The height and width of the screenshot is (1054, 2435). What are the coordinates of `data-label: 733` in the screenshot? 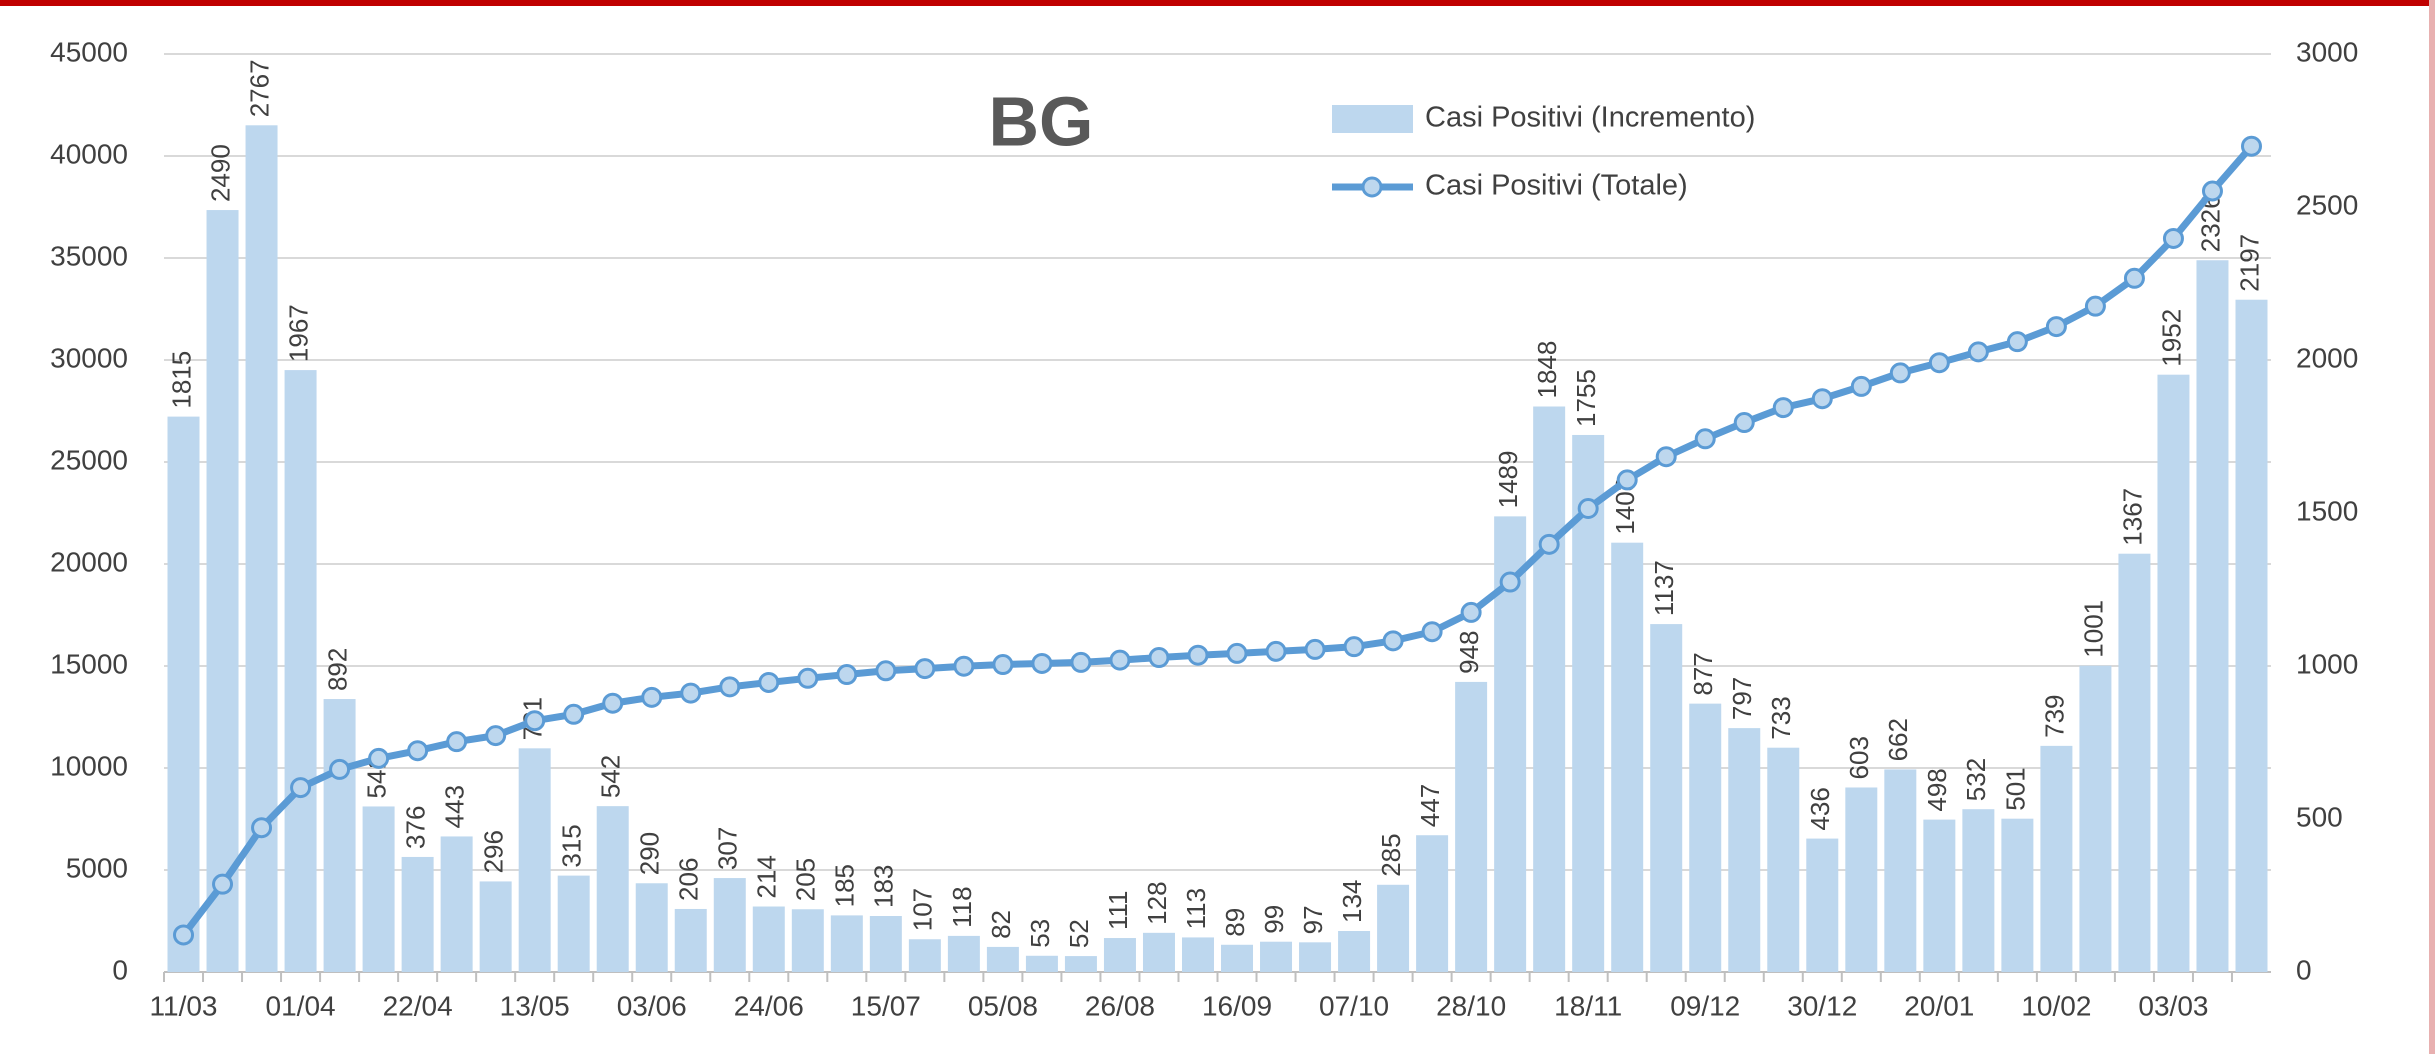 It's located at (1781, 717).